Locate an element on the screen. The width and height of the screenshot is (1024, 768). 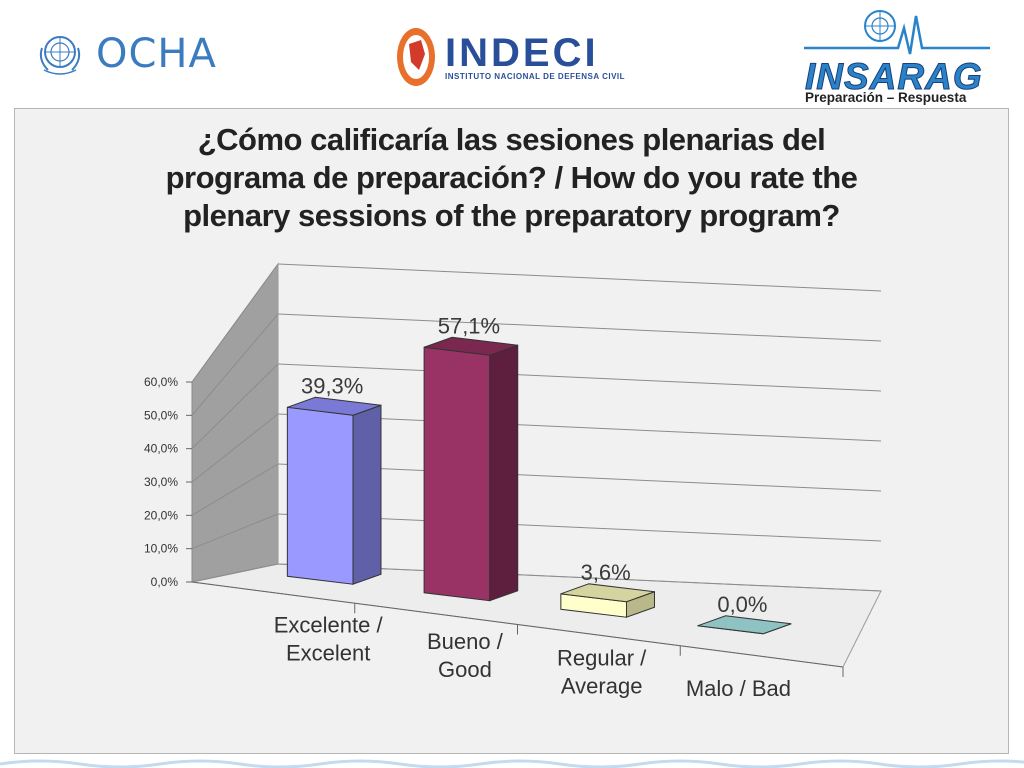
x-category-label: Regular / is located at coordinates (602, 657).